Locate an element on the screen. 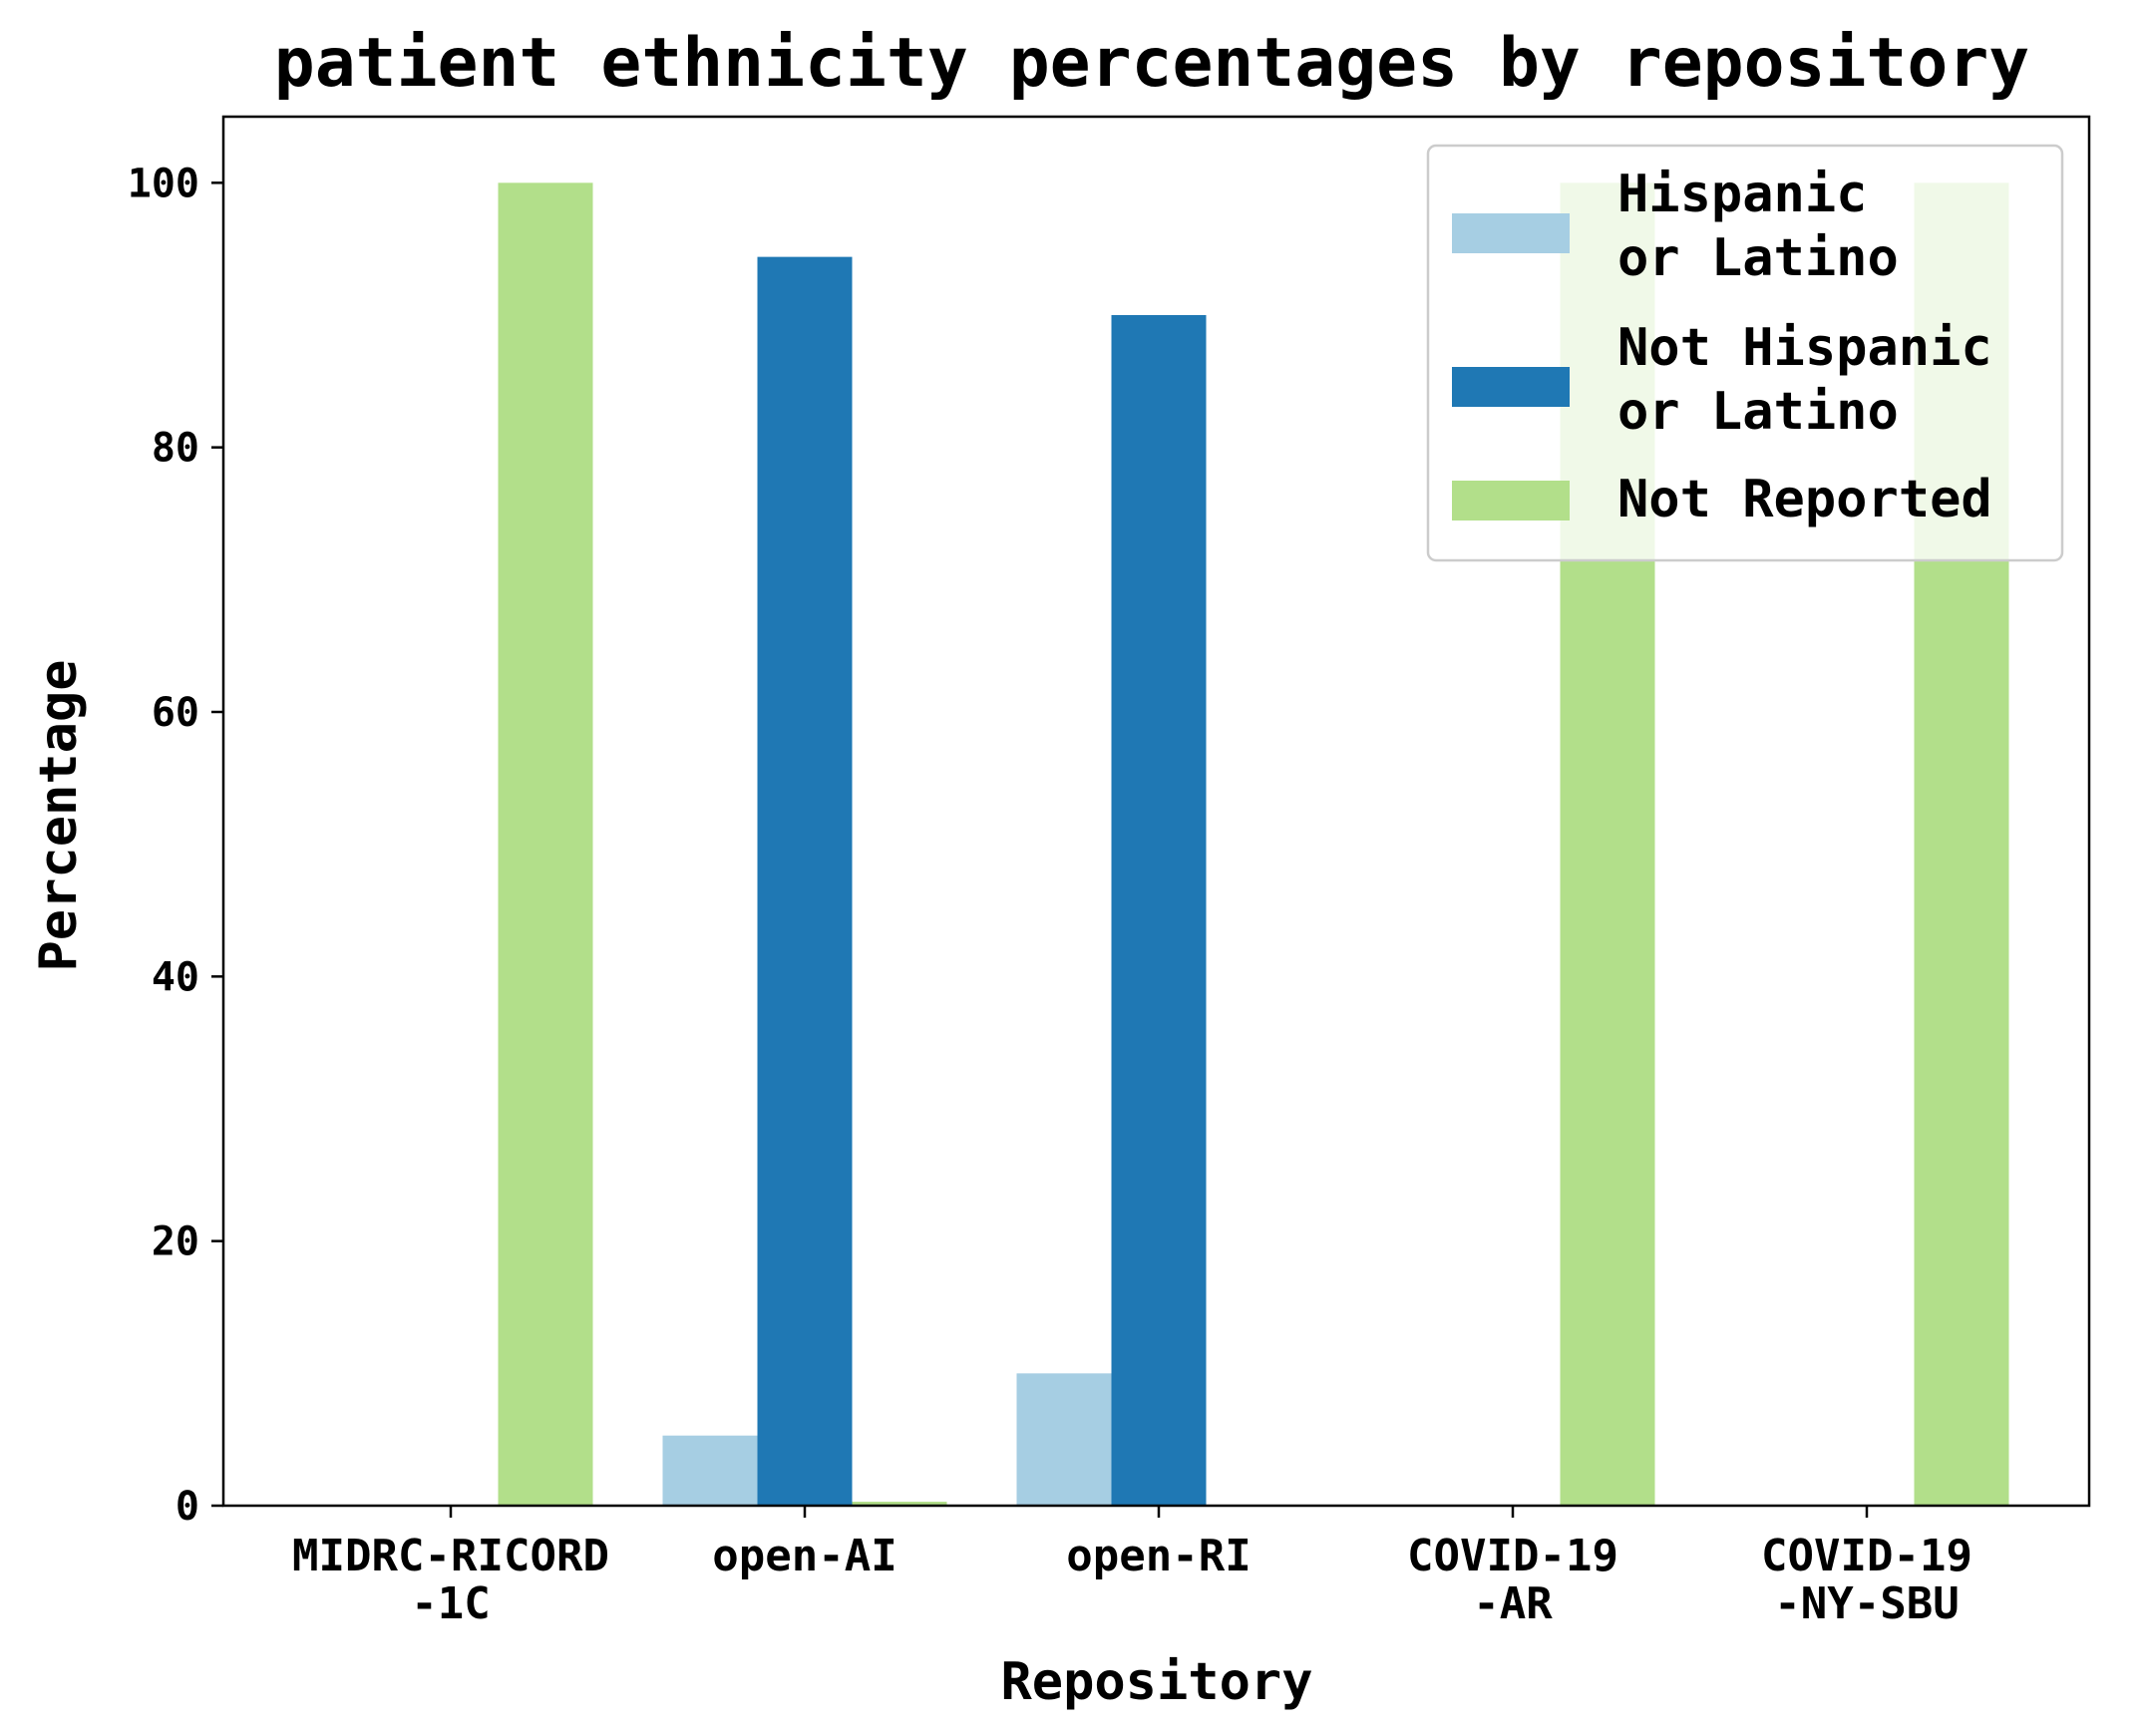  legend-box is located at coordinates (1745, 353).